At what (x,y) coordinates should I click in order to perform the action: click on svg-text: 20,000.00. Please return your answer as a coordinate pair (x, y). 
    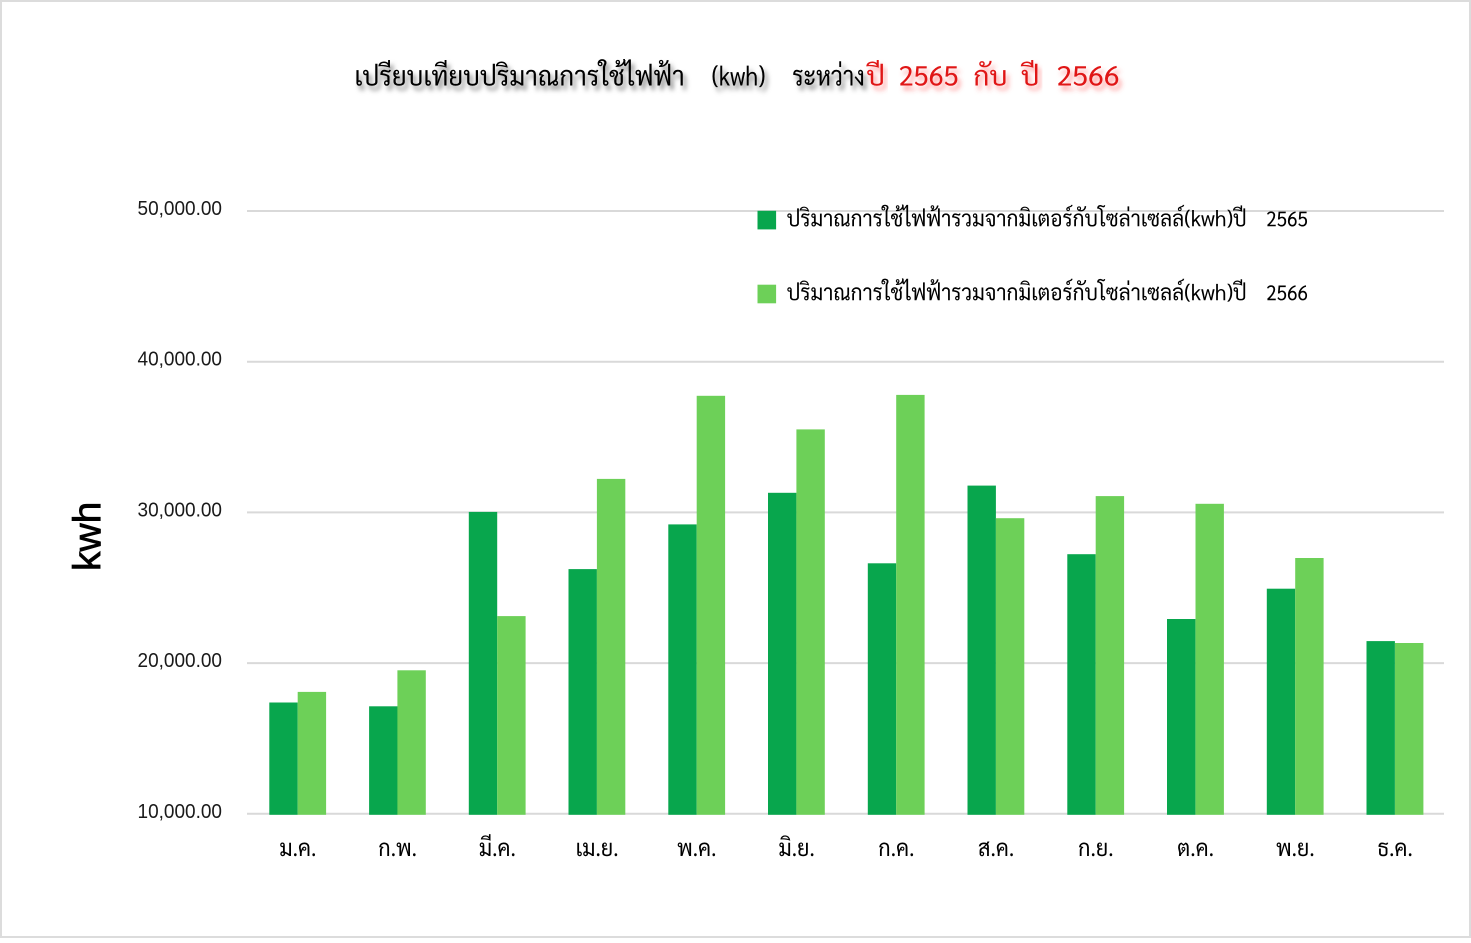
    Looking at the image, I should click on (180, 661).